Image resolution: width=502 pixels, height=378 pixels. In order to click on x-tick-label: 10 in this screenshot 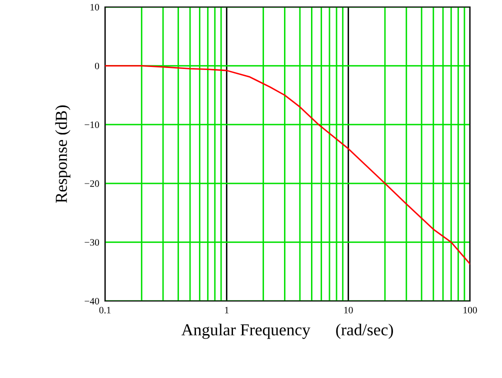, I will do `click(348, 310)`.